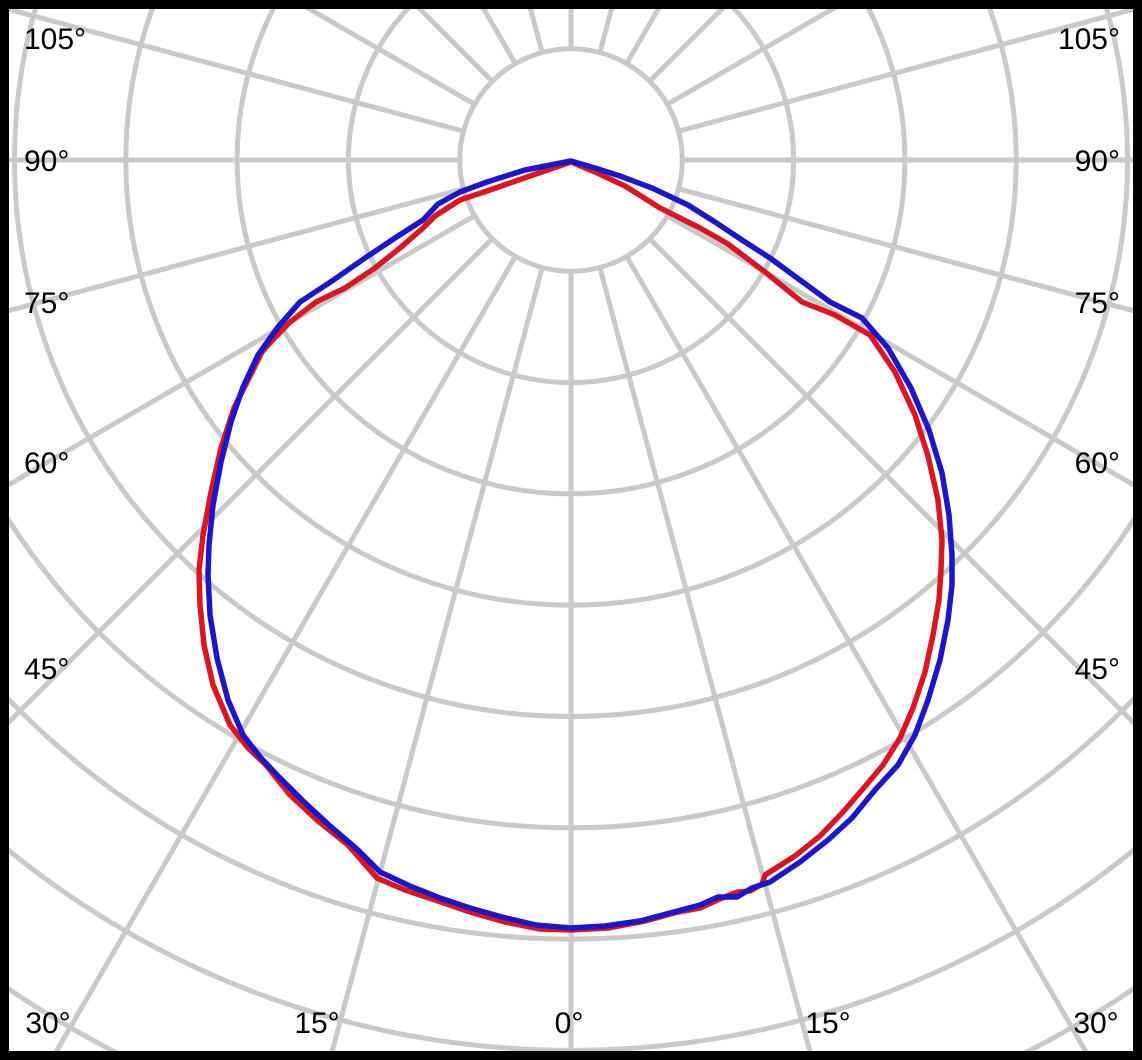 This screenshot has height=1060, width=1142. What do you see at coordinates (1097, 463) in the screenshot?
I see `angle-label-right: 60°` at bounding box center [1097, 463].